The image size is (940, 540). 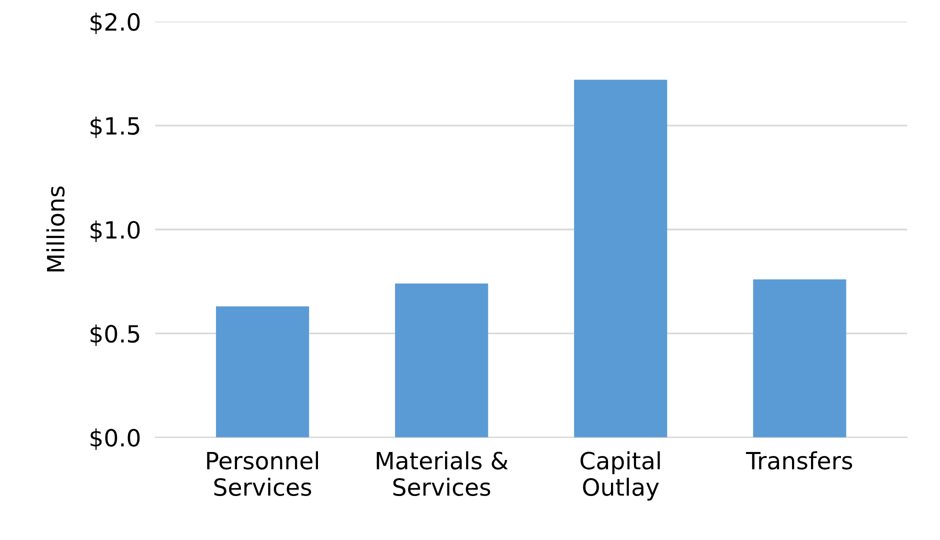 What do you see at coordinates (115, 335) in the screenshot?
I see `y-tick-label: $0.5` at bounding box center [115, 335].